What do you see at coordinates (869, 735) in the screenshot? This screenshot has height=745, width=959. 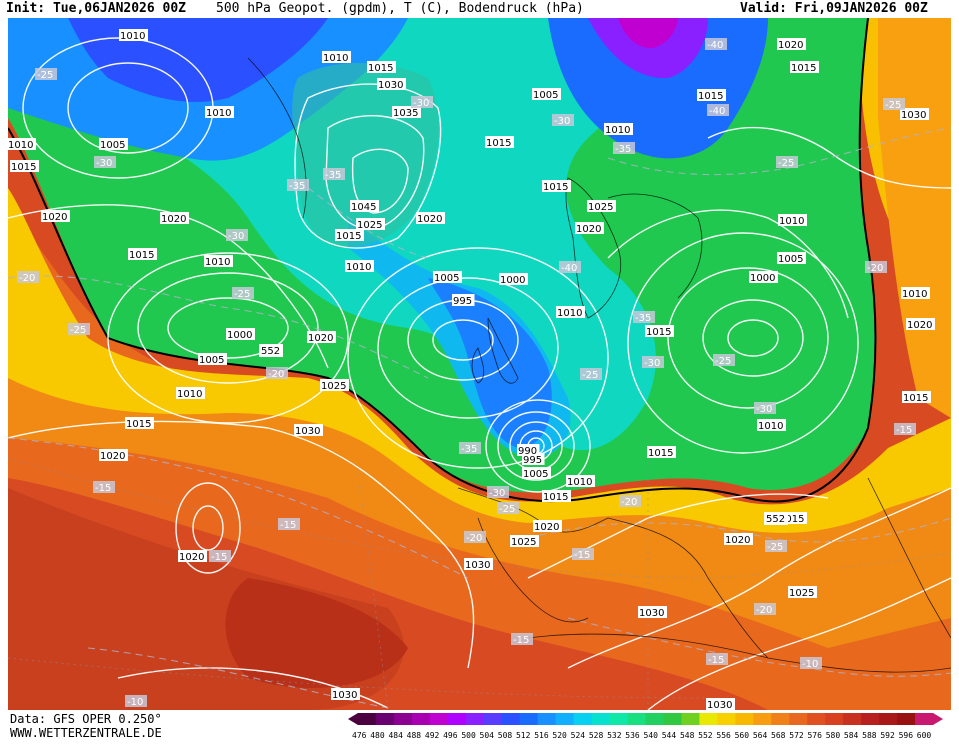 I see `legend-tick-label: 588` at bounding box center [869, 735].